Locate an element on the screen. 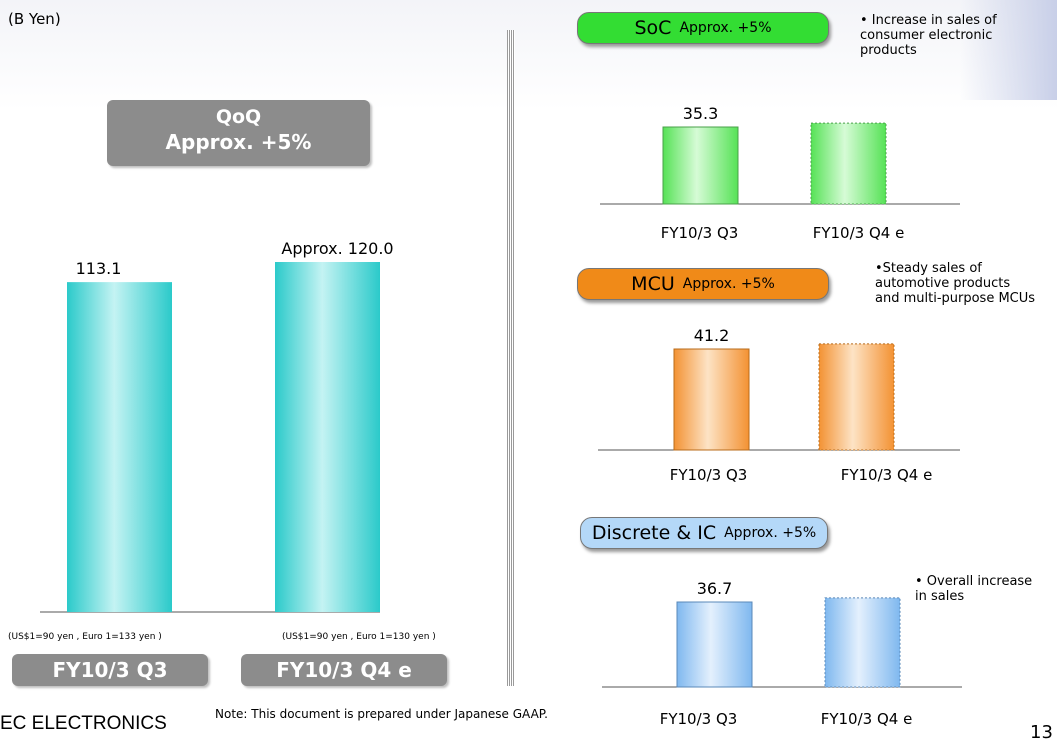 This screenshot has height=749, width=1057. period-box-q3: FY10/3 Q3 is located at coordinates (110, 670).